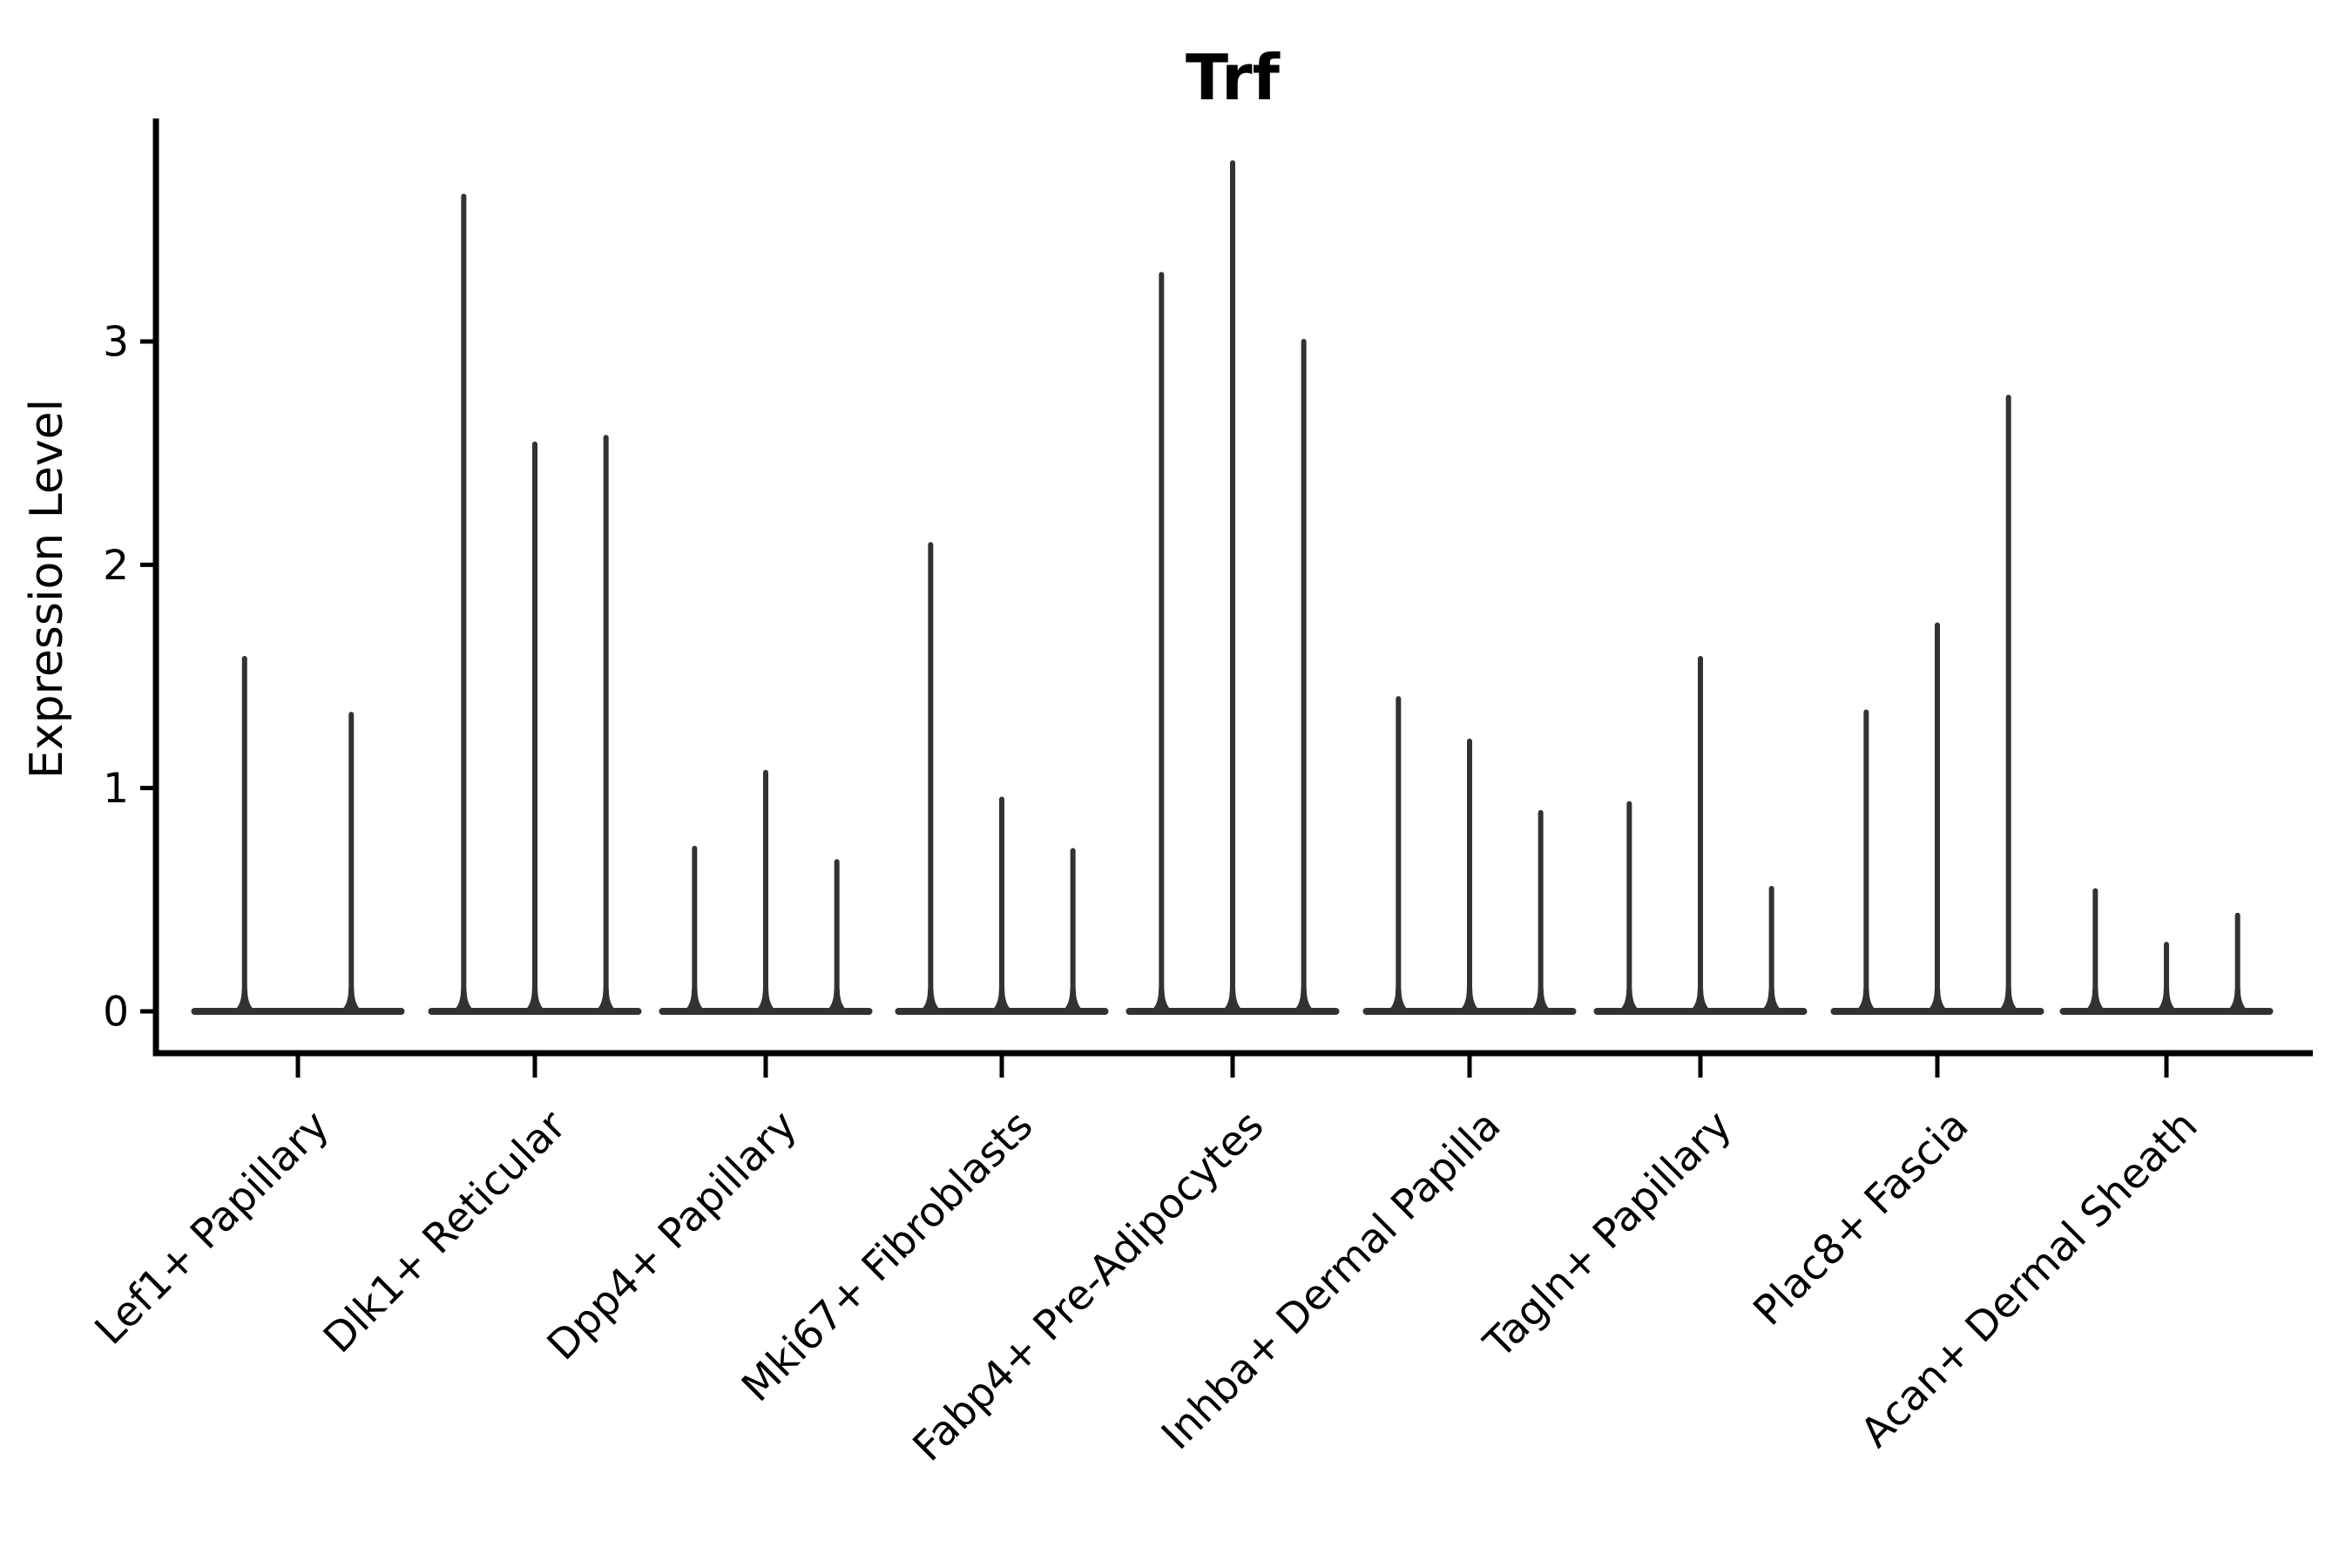 The width and height of the screenshot is (2352, 1568). What do you see at coordinates (212, 1228) in the screenshot?
I see `x-tick-label: Lef1+ Papillary` at bounding box center [212, 1228].